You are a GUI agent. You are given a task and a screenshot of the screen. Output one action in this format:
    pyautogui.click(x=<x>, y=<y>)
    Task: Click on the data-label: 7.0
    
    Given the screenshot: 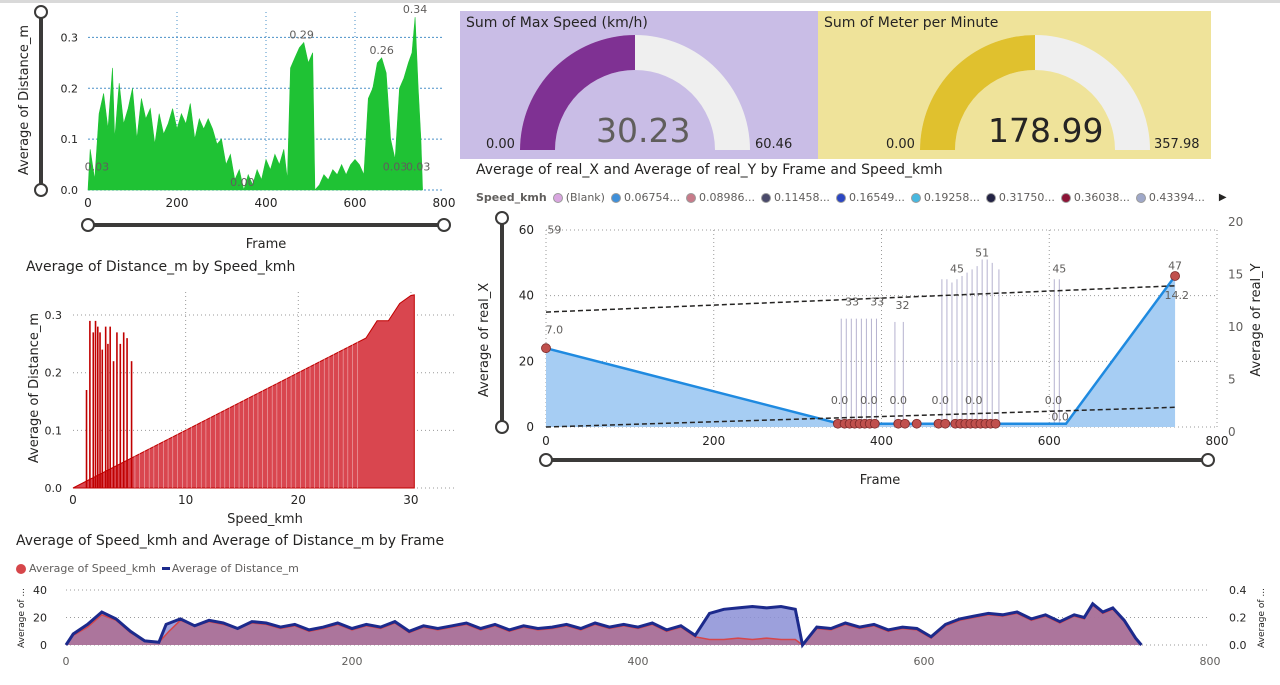 What is the action you would take?
    pyautogui.click(x=555, y=329)
    